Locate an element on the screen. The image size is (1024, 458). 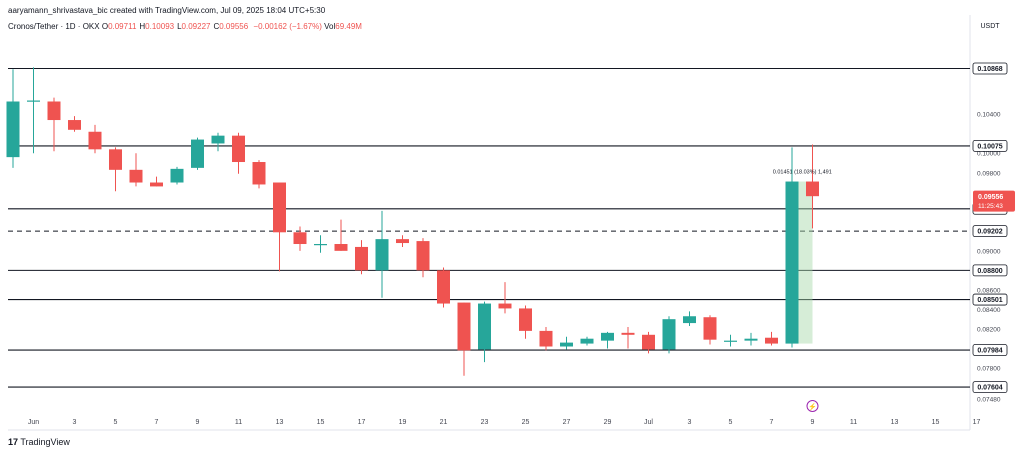
ohlc-value-c: 0.09556 is located at coordinates (234, 26).